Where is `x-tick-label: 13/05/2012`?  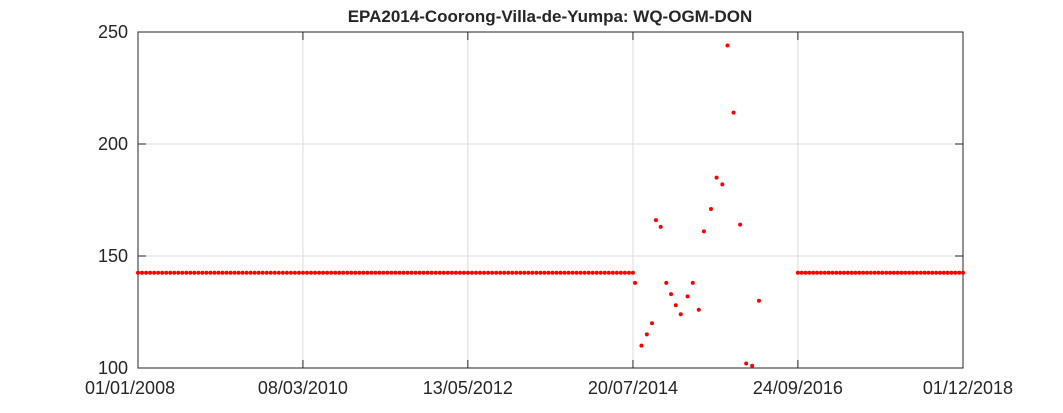
x-tick-label: 13/05/2012 is located at coordinates (468, 388).